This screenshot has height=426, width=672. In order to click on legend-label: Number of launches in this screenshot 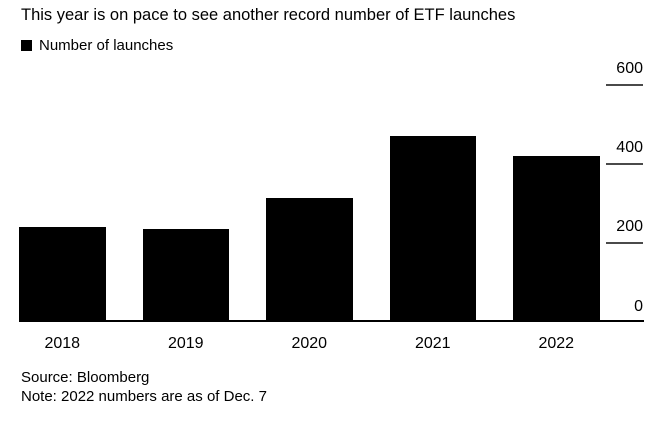, I will do `click(106, 45)`.